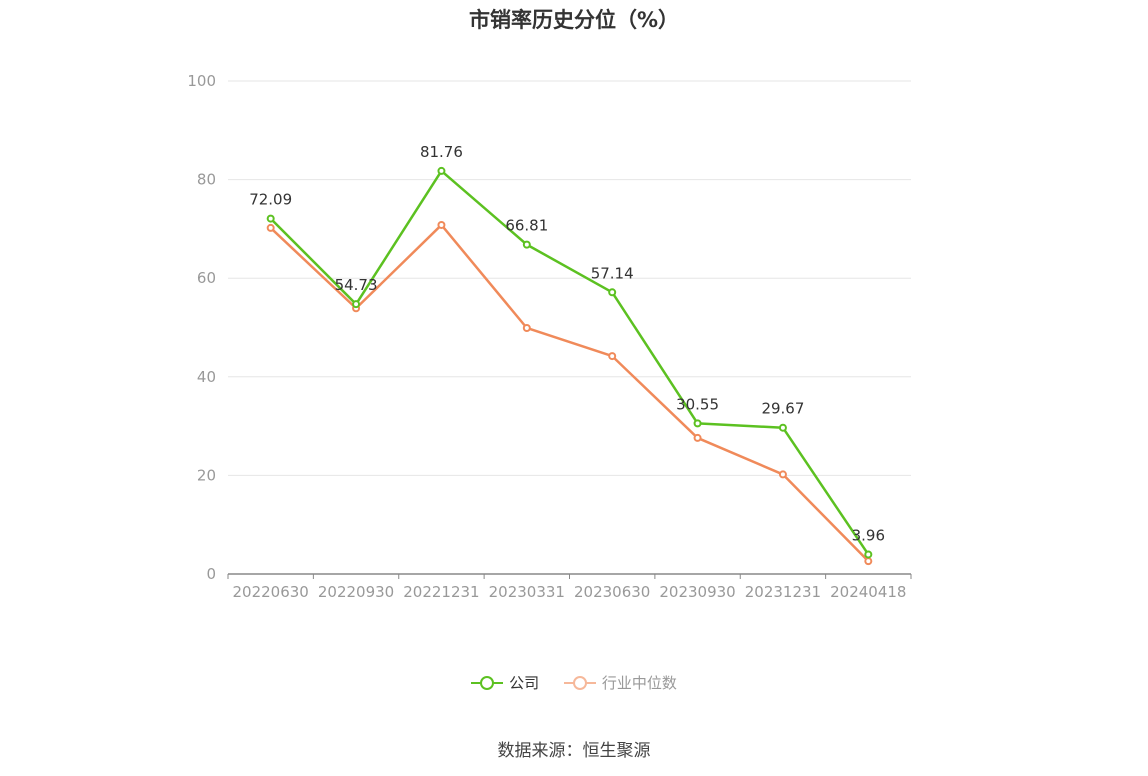 The height and width of the screenshot is (776, 1148). I want to click on data-label-company: 3.96, so click(868, 535).